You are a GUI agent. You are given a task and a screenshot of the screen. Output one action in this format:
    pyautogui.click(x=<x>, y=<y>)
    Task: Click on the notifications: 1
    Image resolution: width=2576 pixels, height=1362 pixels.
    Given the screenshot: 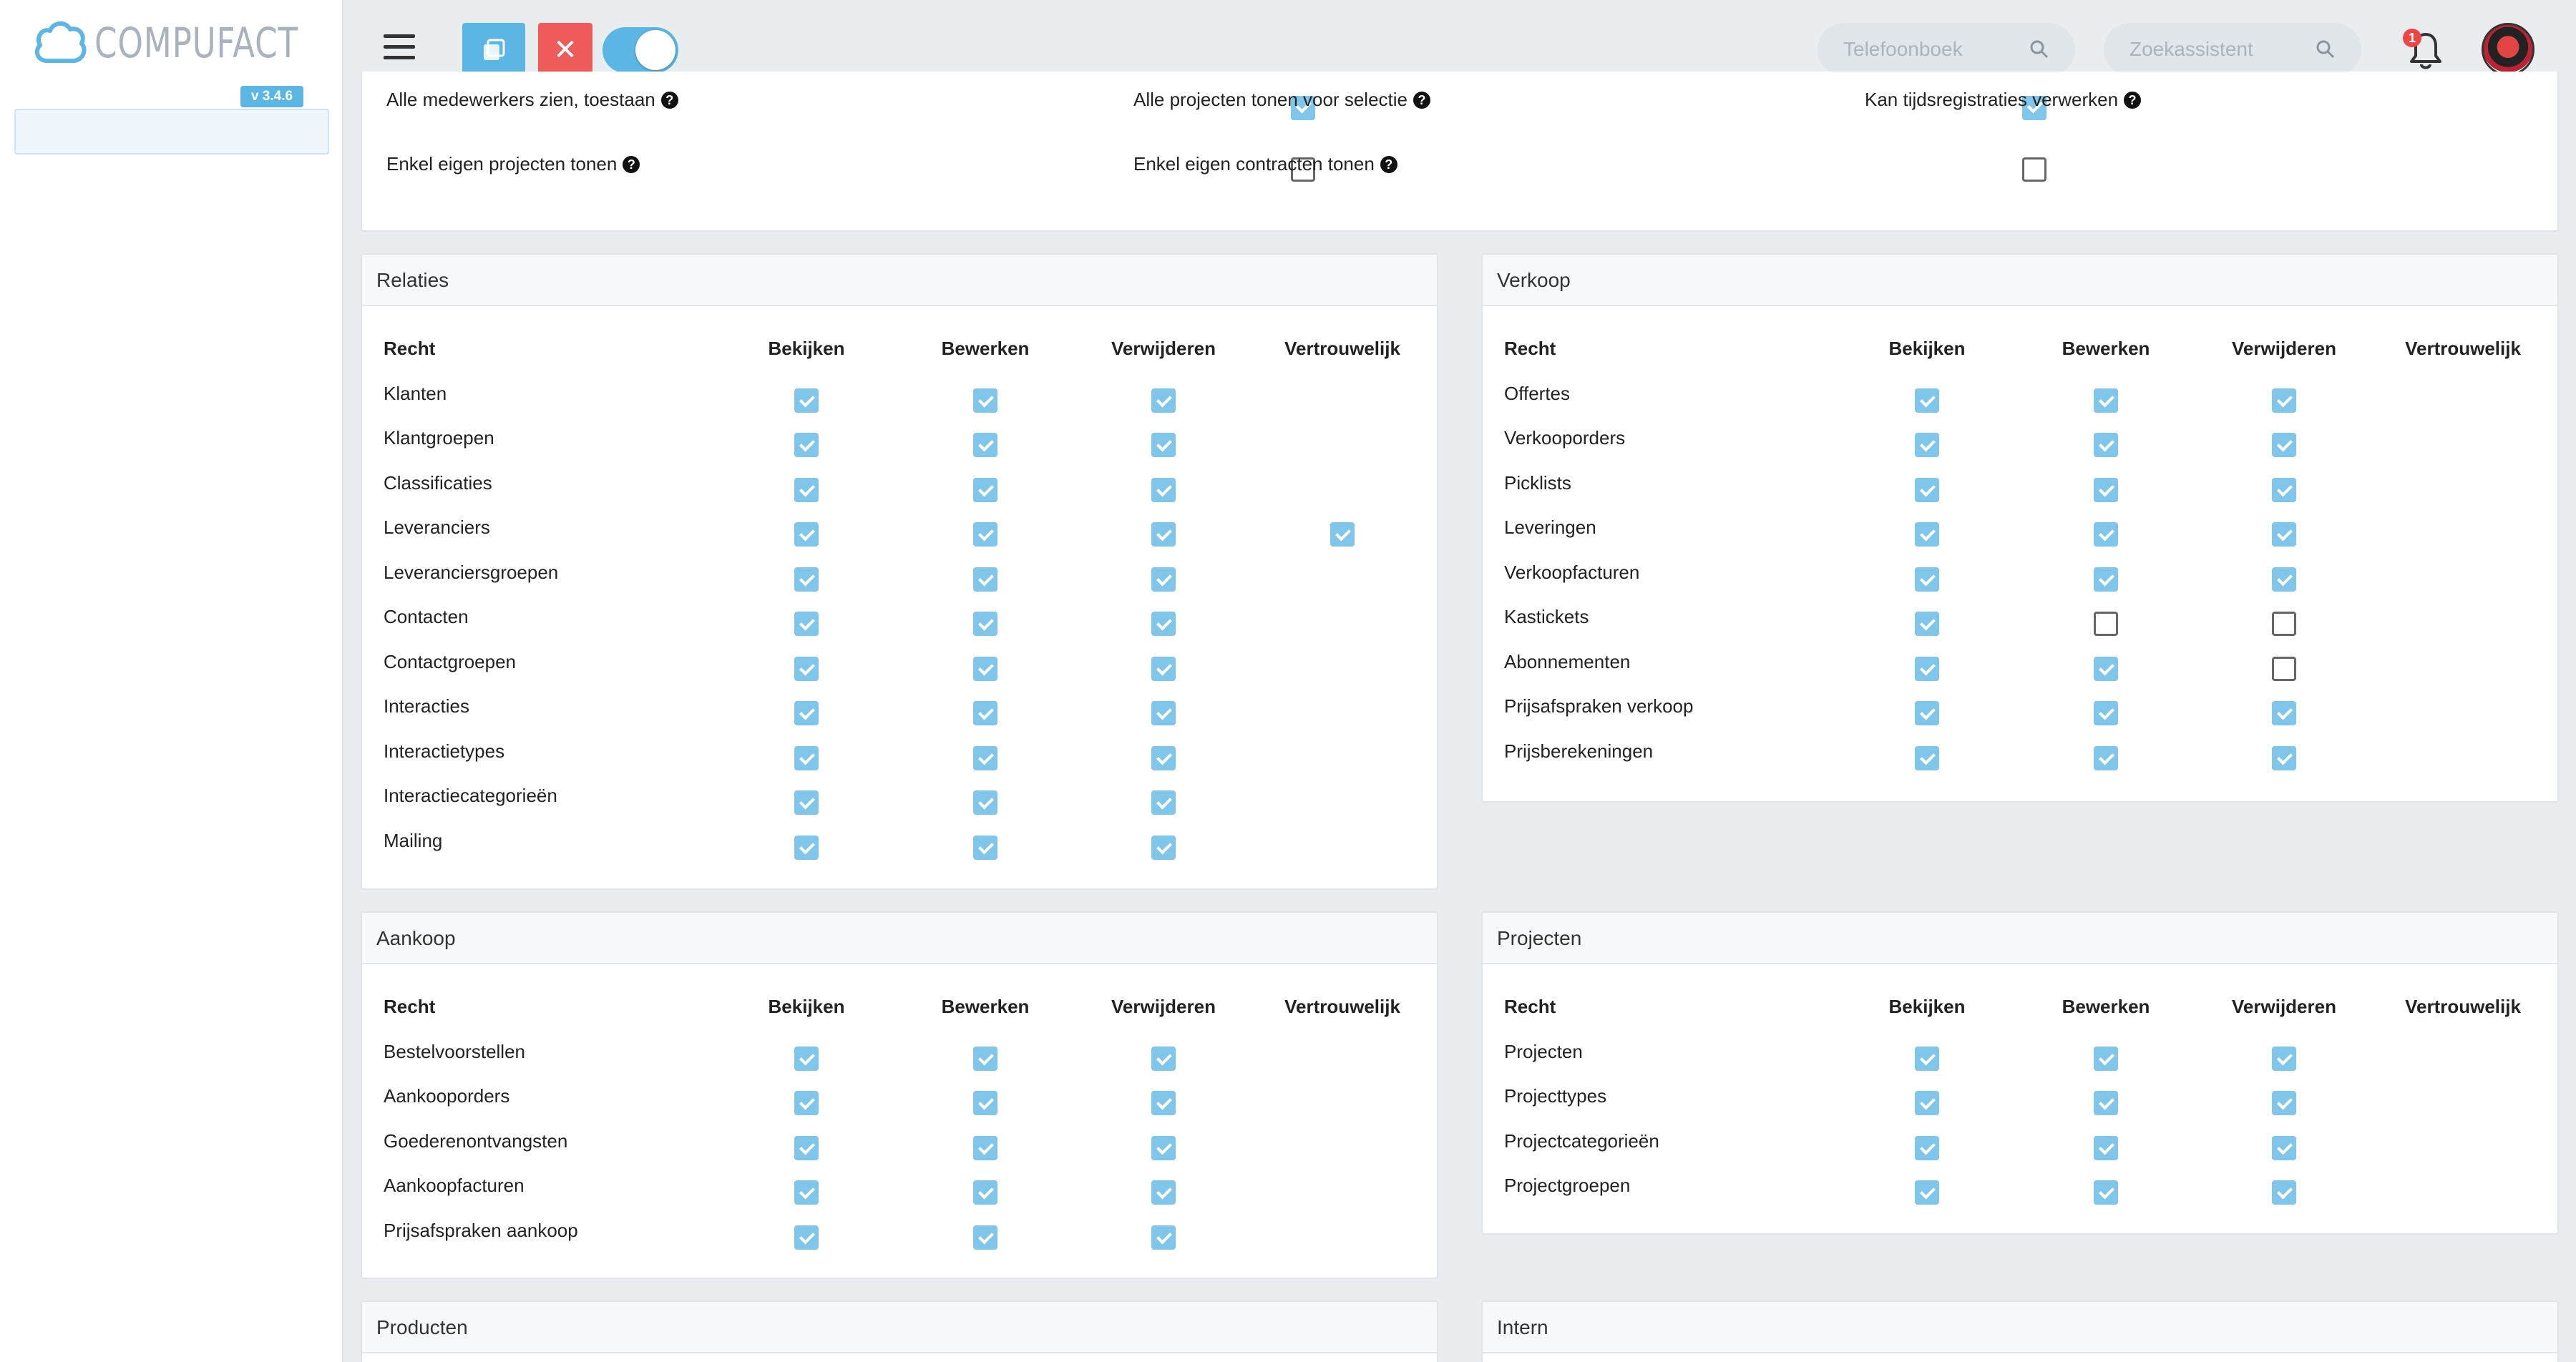 What is the action you would take?
    pyautogui.click(x=2425, y=50)
    